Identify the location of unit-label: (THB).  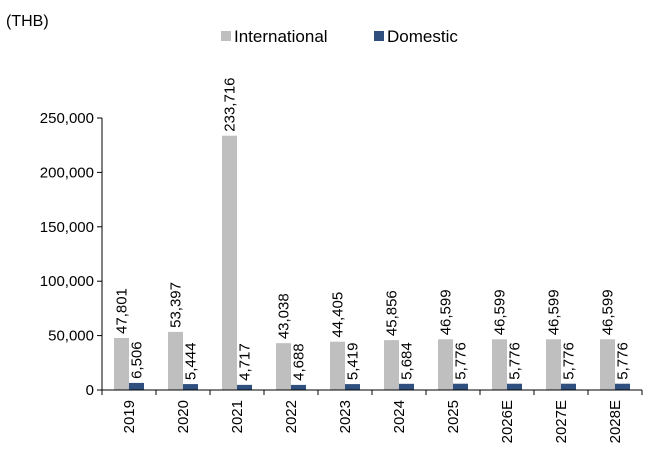
(27, 21).